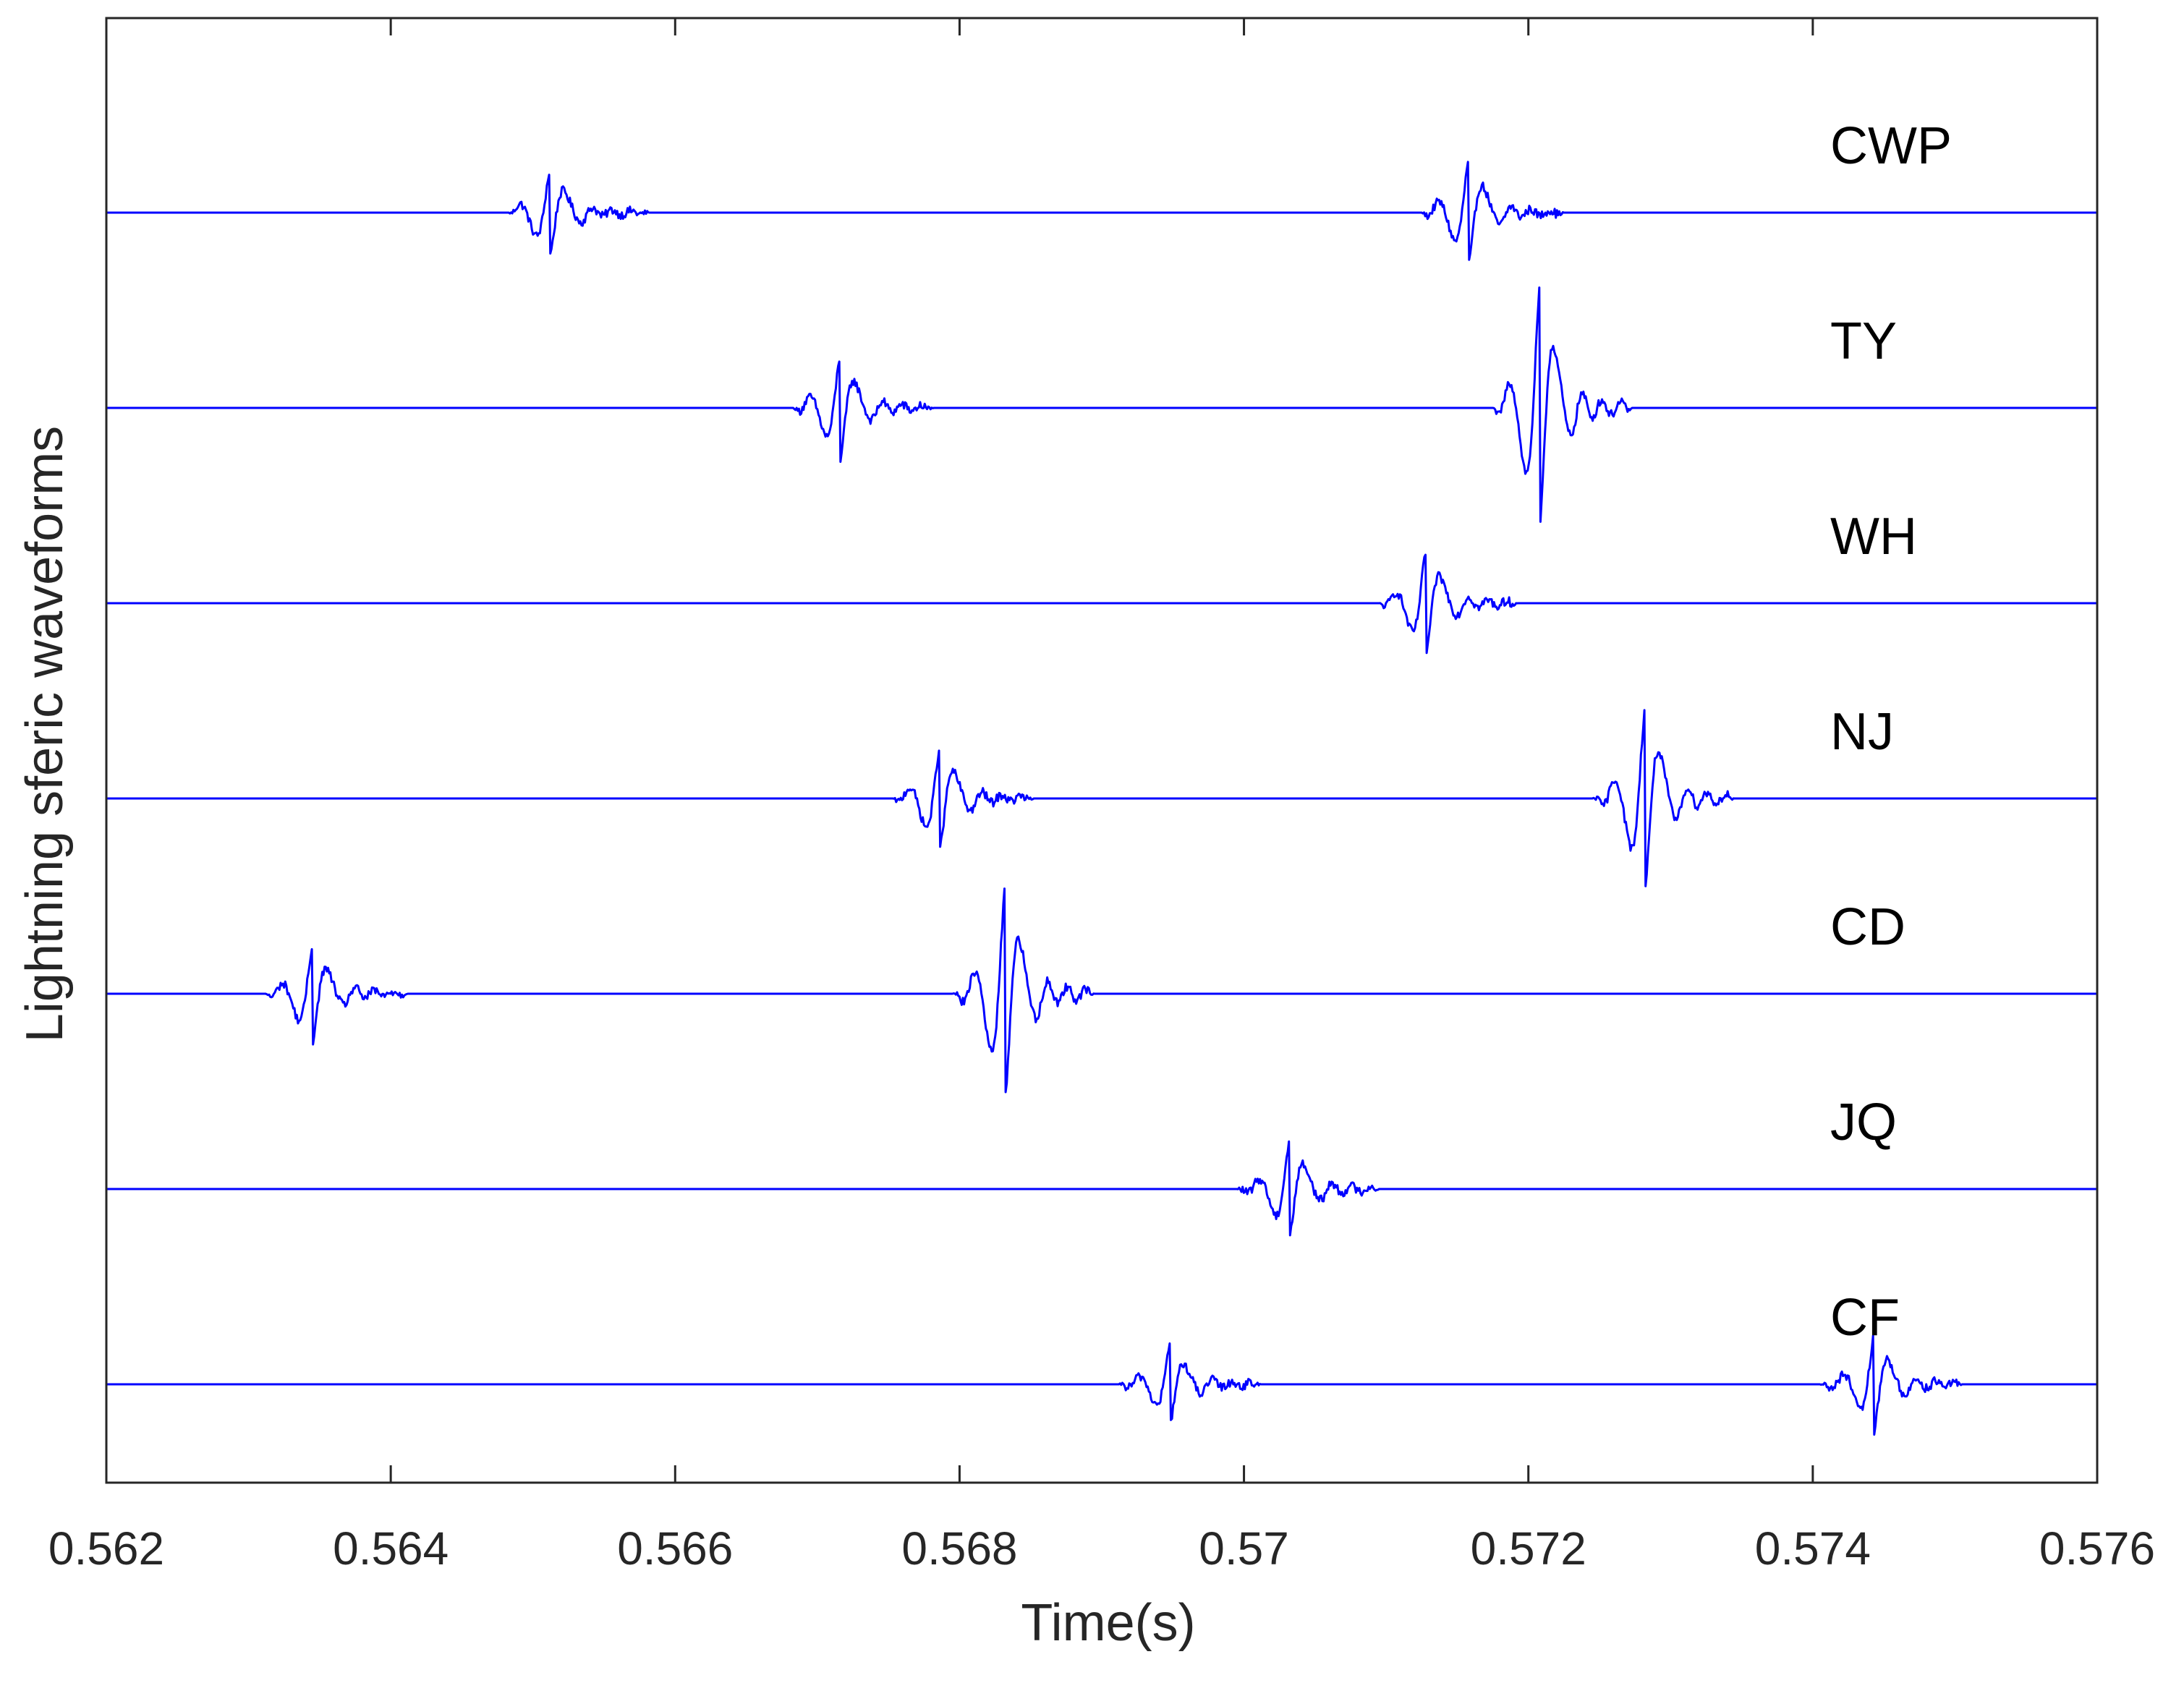 The width and height of the screenshot is (2184, 1683). What do you see at coordinates (1244, 1549) in the screenshot?
I see `x-tick-label: 0.57` at bounding box center [1244, 1549].